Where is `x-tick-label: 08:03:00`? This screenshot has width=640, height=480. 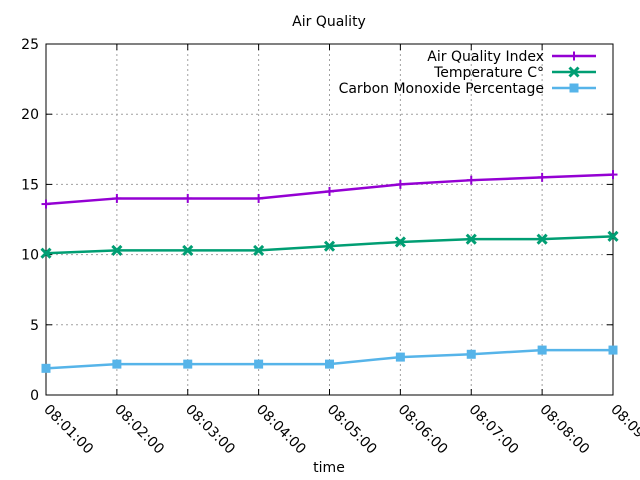 x-tick-label: 08:03:00 is located at coordinates (210, 430).